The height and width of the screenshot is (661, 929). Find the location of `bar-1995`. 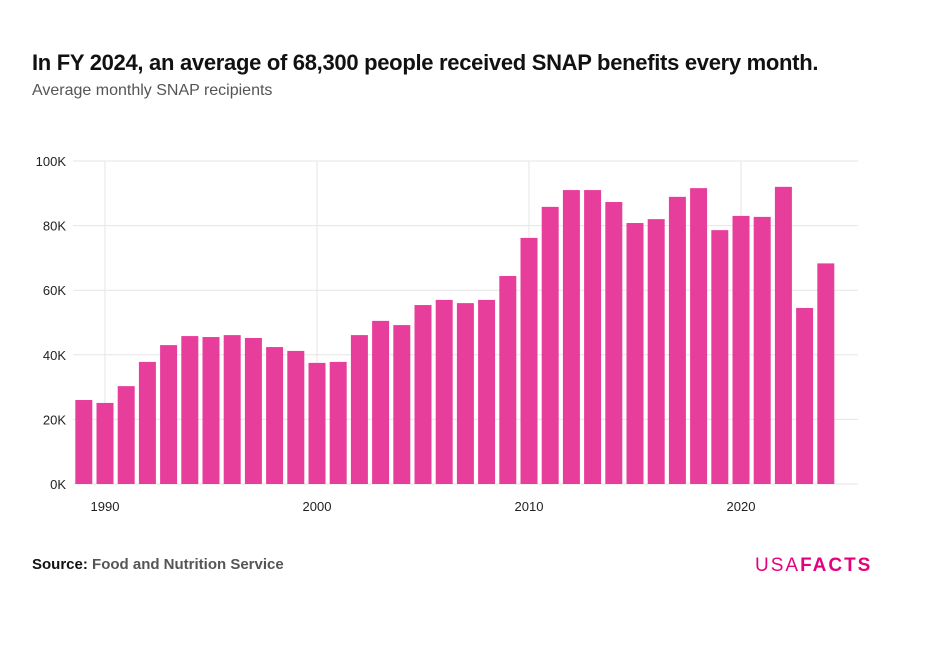

bar-1995 is located at coordinates (211, 410).